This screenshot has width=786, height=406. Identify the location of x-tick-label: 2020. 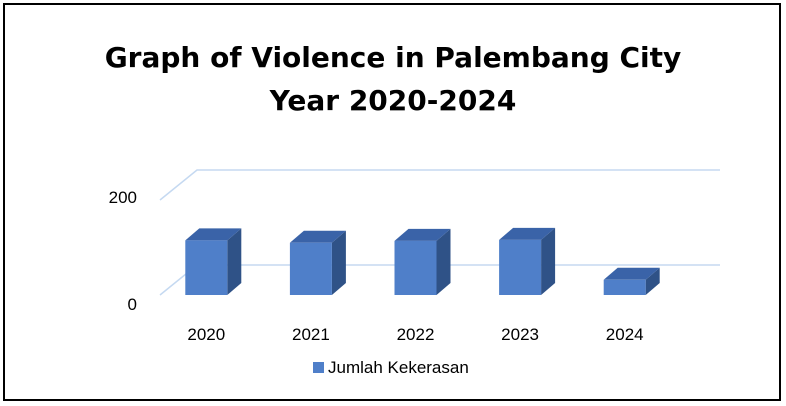
(206, 334).